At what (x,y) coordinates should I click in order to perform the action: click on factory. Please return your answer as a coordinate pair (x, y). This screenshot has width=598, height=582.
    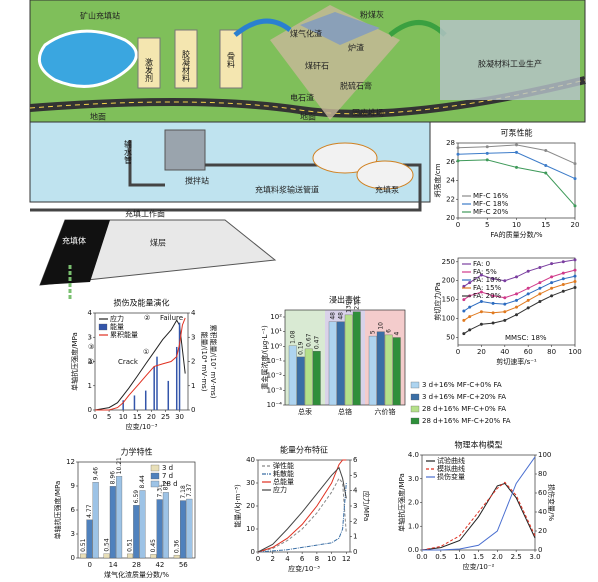
    Looking at the image, I should click on (510, 60).